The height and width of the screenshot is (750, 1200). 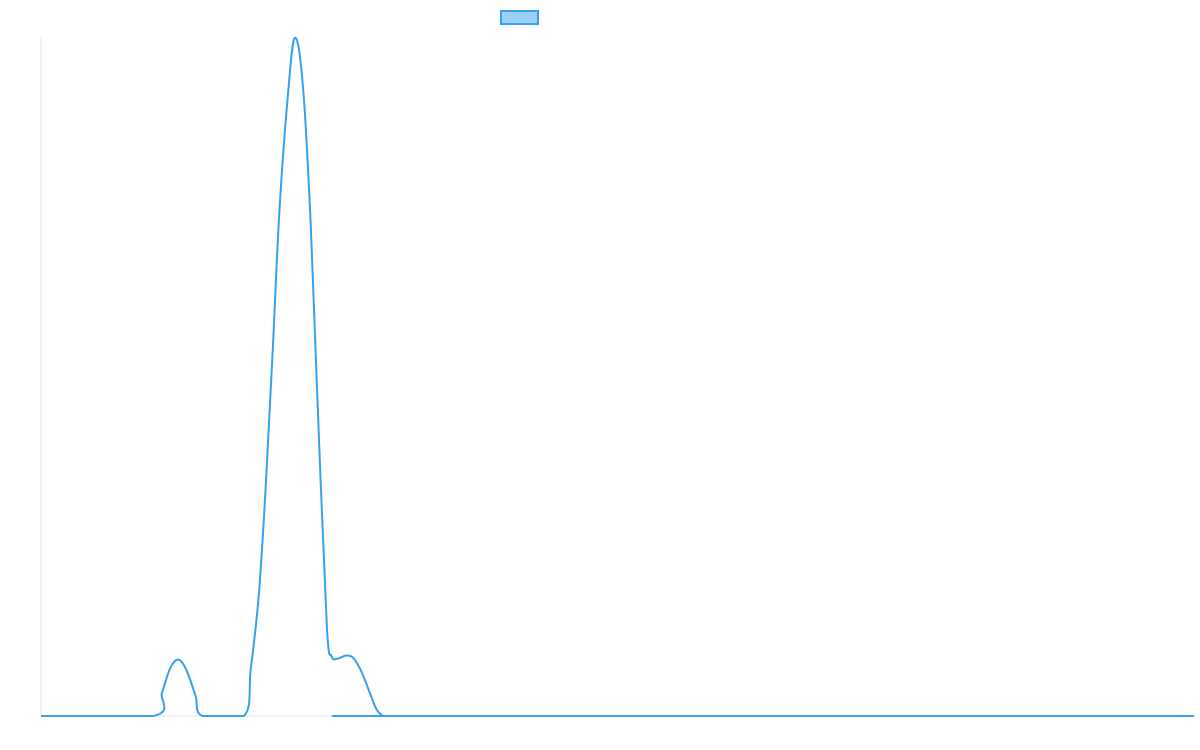 I want to click on legend-swatch, so click(x=519, y=17).